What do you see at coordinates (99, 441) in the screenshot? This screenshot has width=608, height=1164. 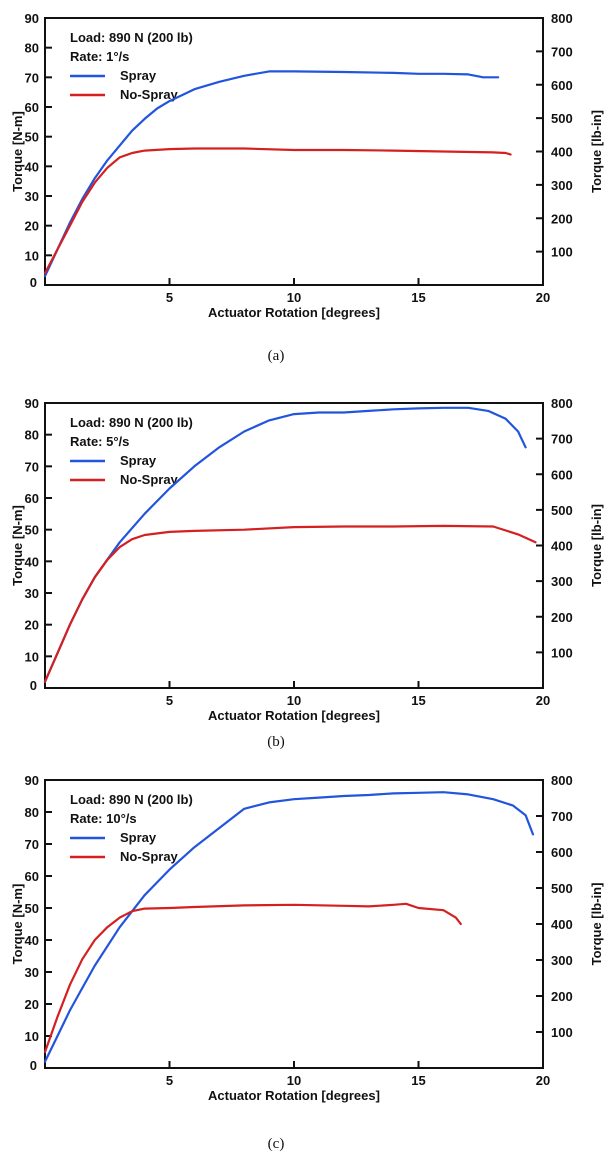 I see `rate-annotation: Rate: 5°/s` at bounding box center [99, 441].